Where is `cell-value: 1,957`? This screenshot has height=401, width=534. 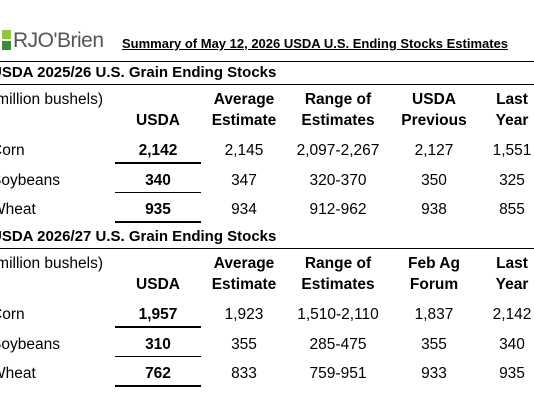
cell-value: 1,957 is located at coordinates (158, 314).